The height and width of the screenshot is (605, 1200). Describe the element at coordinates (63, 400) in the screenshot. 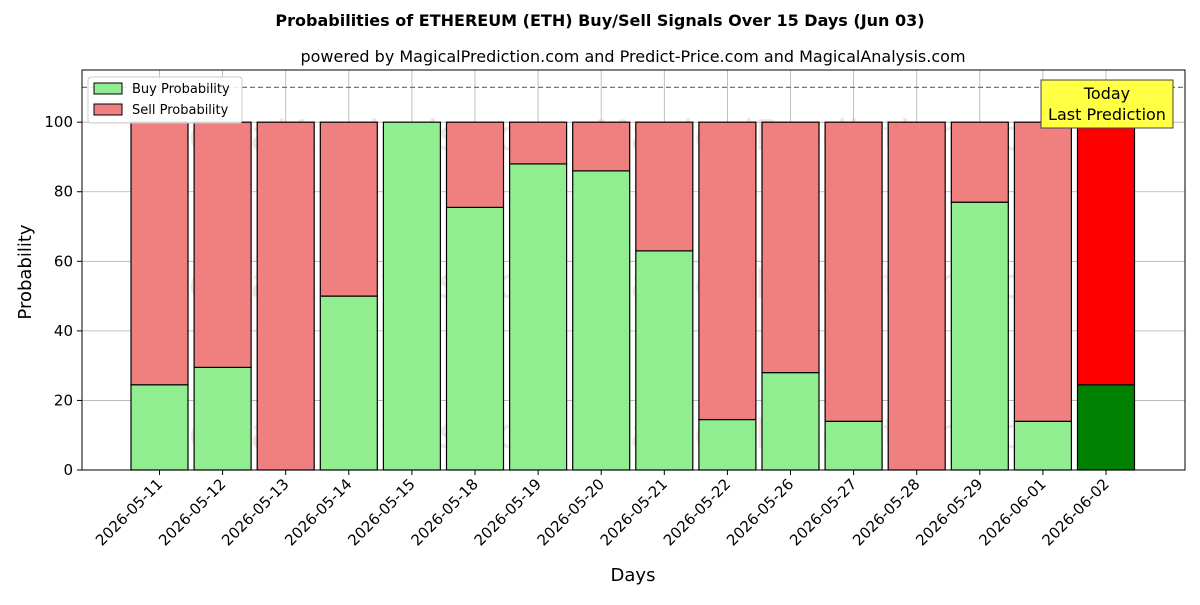

I see `y-tick-label: 20` at that location.